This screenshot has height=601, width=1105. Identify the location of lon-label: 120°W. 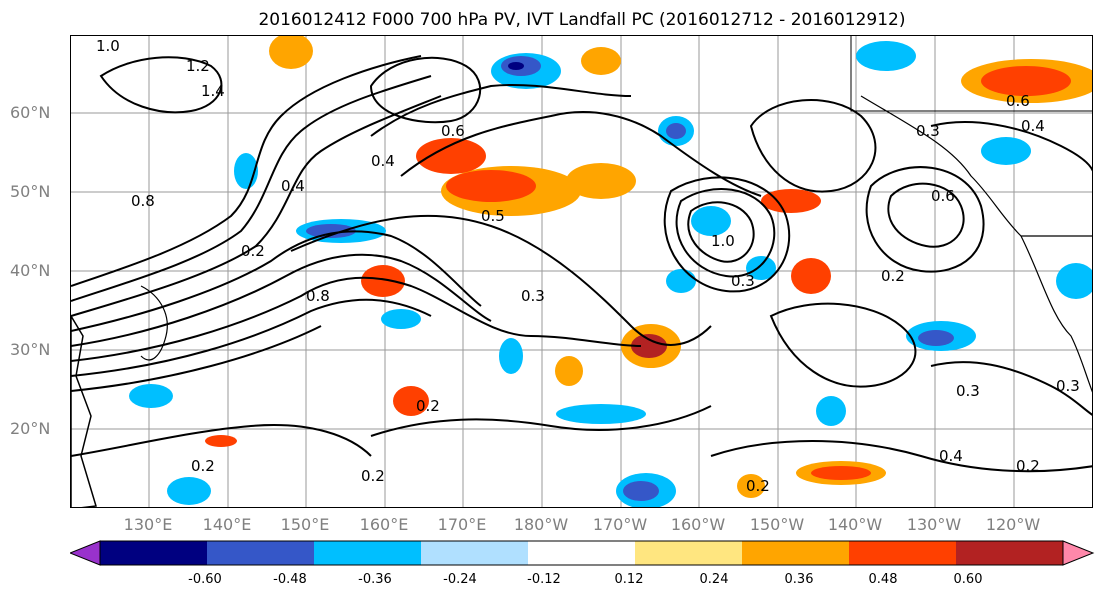
(1013, 524).